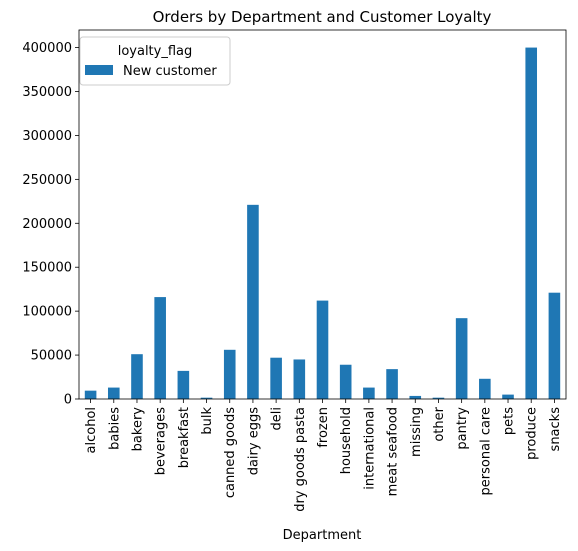  Describe the element at coordinates (554, 345) in the screenshot. I see `bar-snacks` at that location.